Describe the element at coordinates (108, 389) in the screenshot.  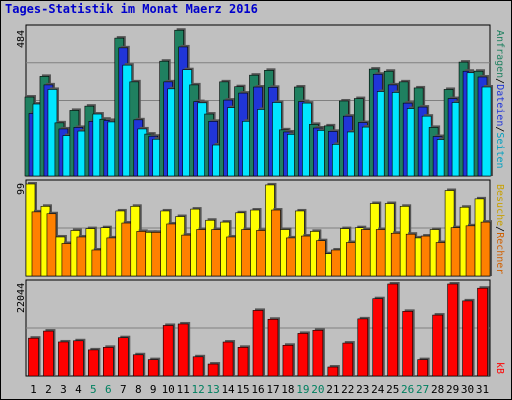
I see `x-tick-label: 6` at that location.